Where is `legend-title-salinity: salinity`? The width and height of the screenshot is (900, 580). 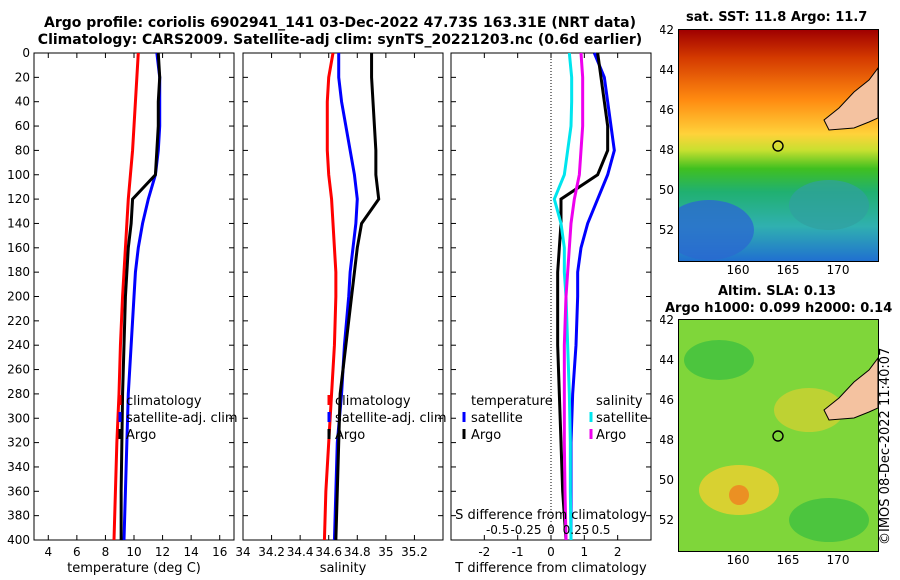 legend-title-salinity: salinity is located at coordinates (619, 401).